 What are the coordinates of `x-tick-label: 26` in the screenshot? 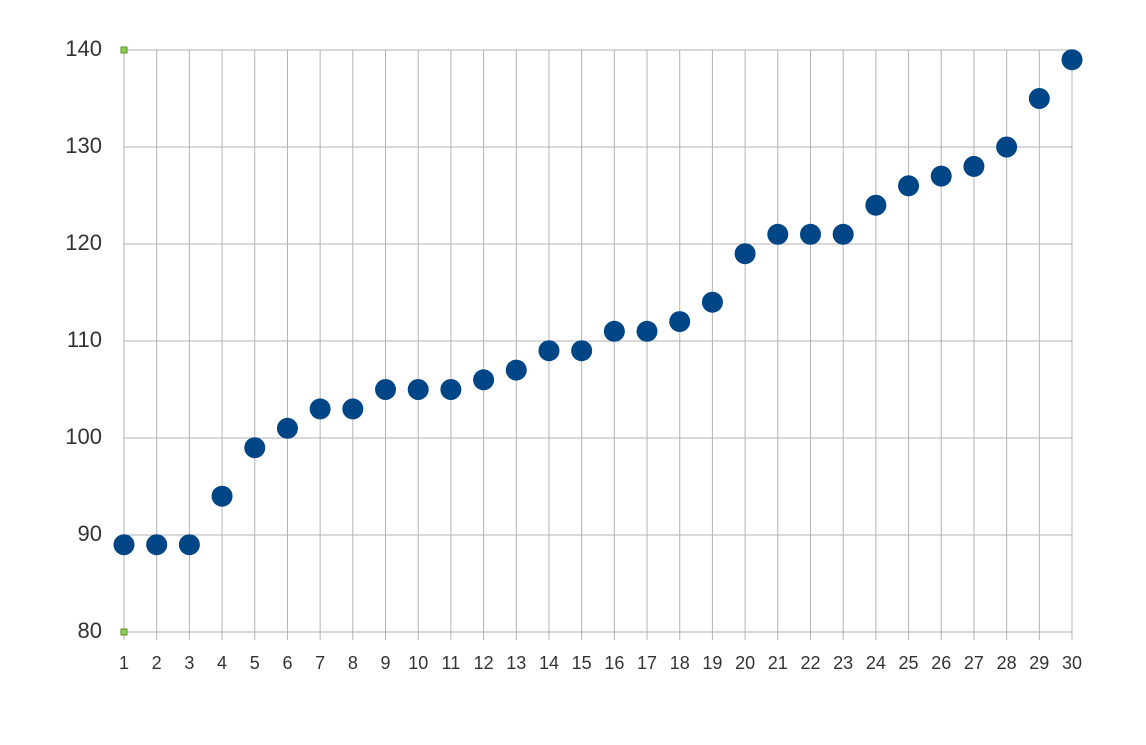 It's located at (941, 663).